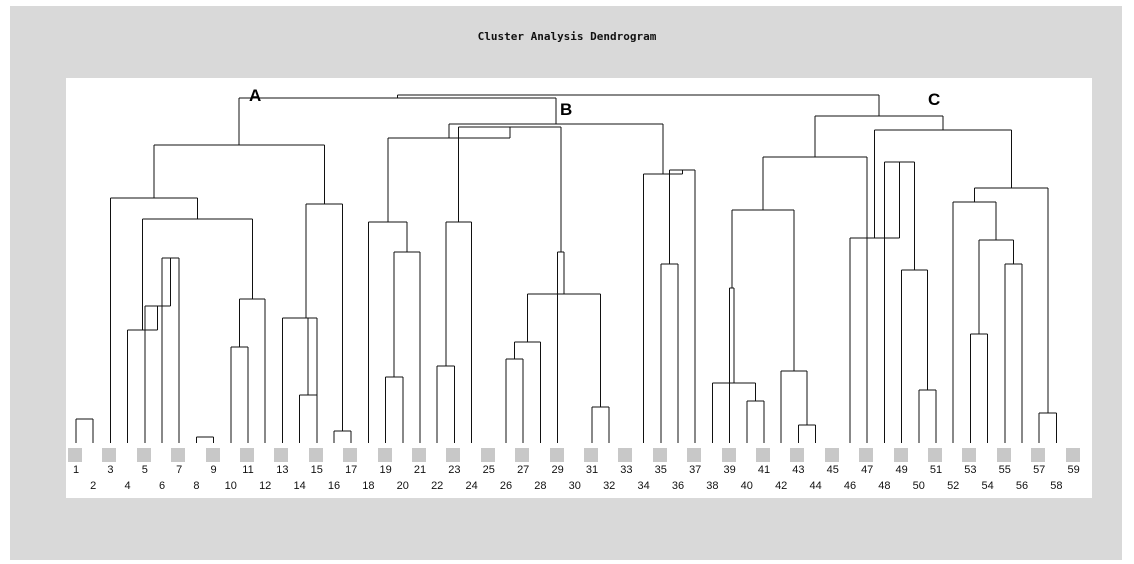 The width and height of the screenshot is (1134, 564). What do you see at coordinates (934, 99) in the screenshot?
I see `group-label-c: C` at bounding box center [934, 99].